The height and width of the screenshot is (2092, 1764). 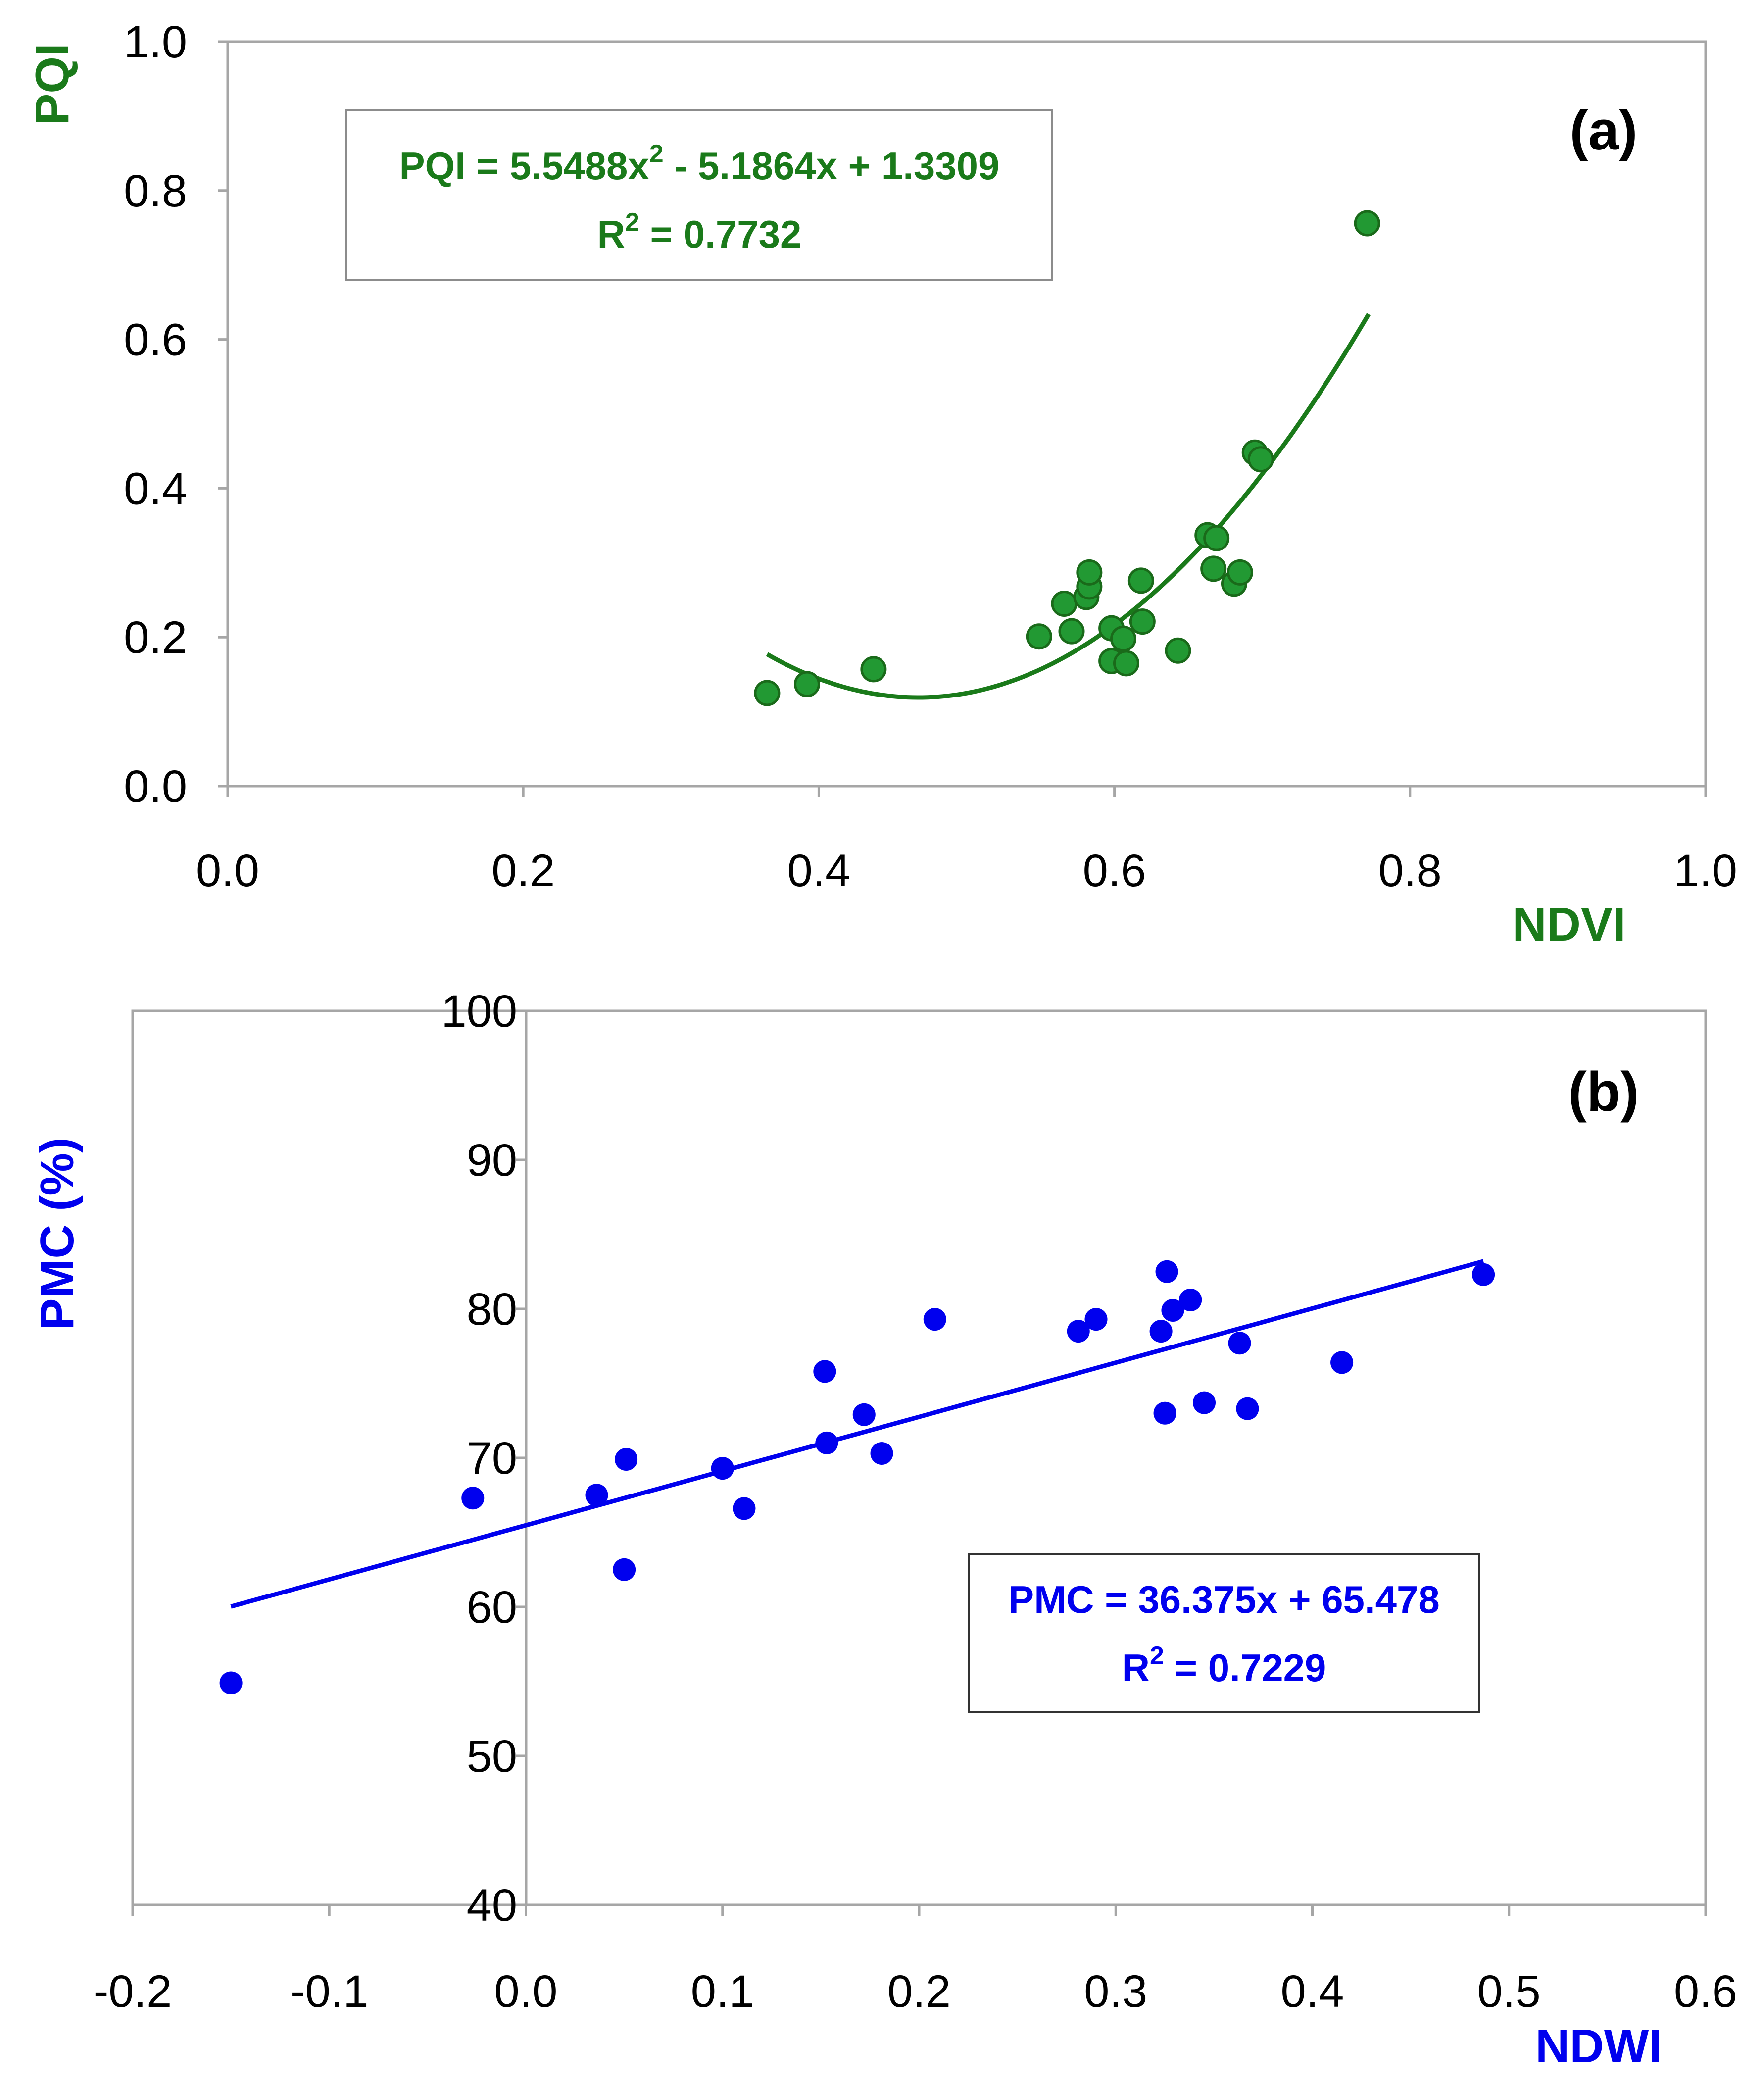 I want to click on y-ticks-b: 40 50 60 70 80 90 100, so click(x=483, y=1458).